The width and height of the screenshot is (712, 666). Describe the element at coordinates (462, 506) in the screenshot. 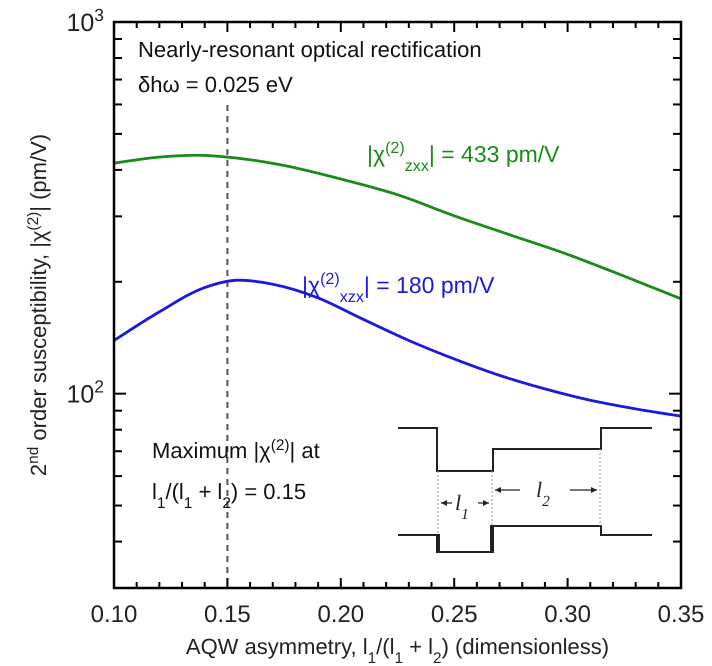

I see `annotation: l$_{1}$` at that location.